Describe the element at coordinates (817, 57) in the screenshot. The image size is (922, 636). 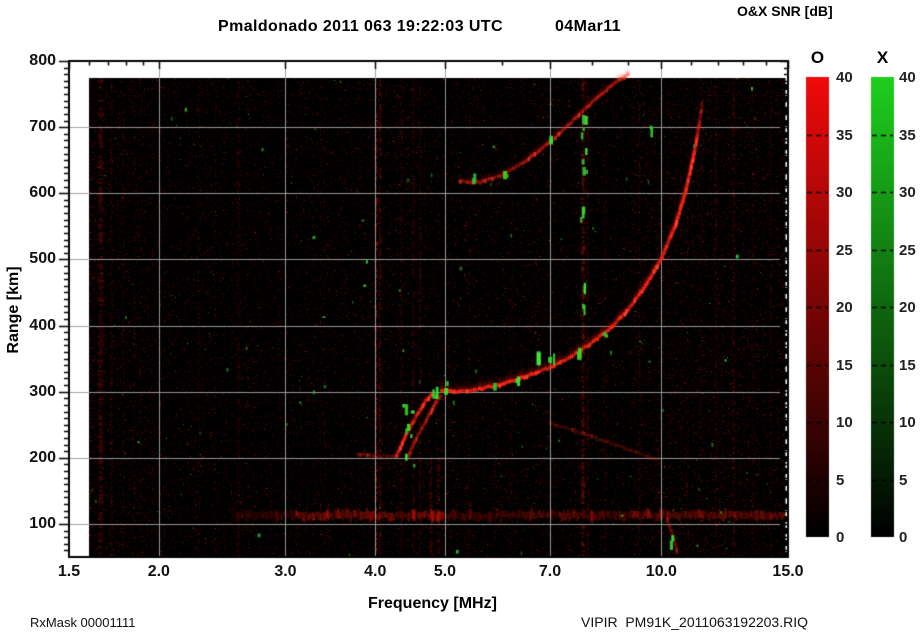
I see `colorbar-o-header: O` at that location.